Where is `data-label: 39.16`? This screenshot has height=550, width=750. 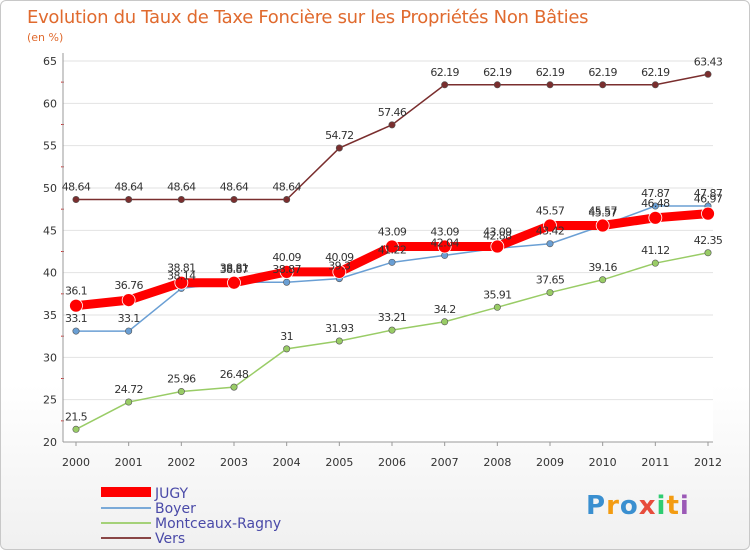
data-label: 39.16 is located at coordinates (602, 267).